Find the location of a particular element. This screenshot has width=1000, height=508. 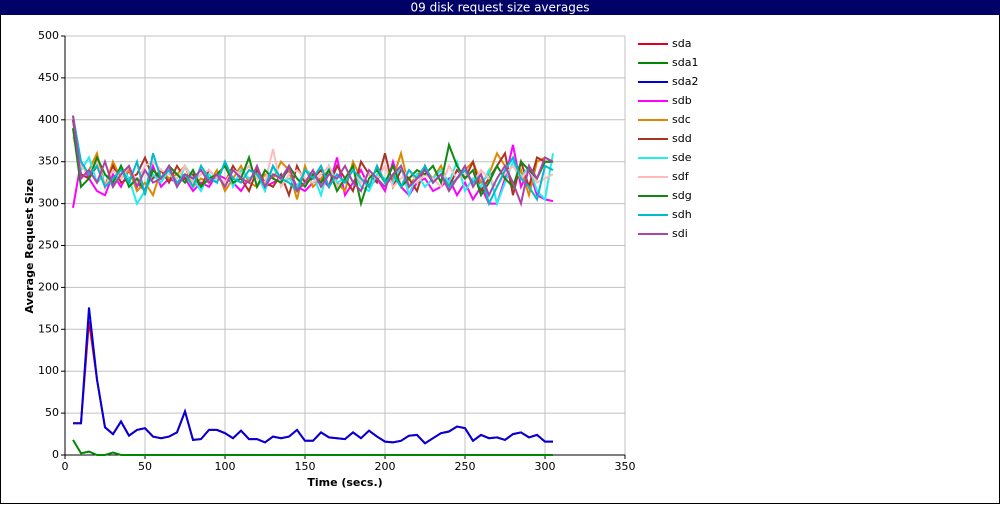

legend-label: sda1 is located at coordinates (685, 62).